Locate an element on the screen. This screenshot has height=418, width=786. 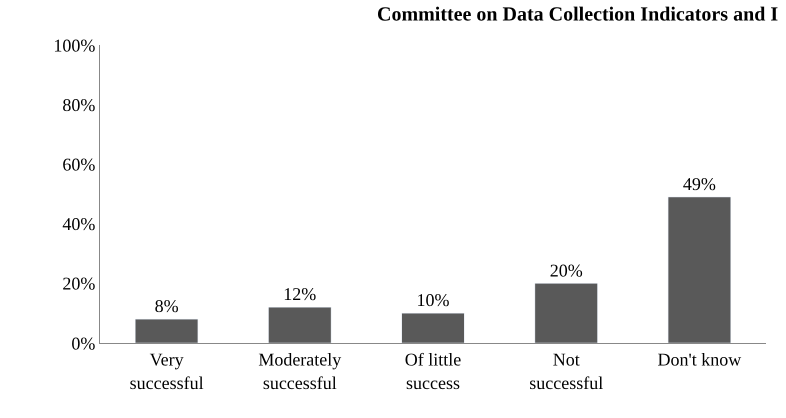
x-tick-label: Moderately successful is located at coordinates (300, 371).